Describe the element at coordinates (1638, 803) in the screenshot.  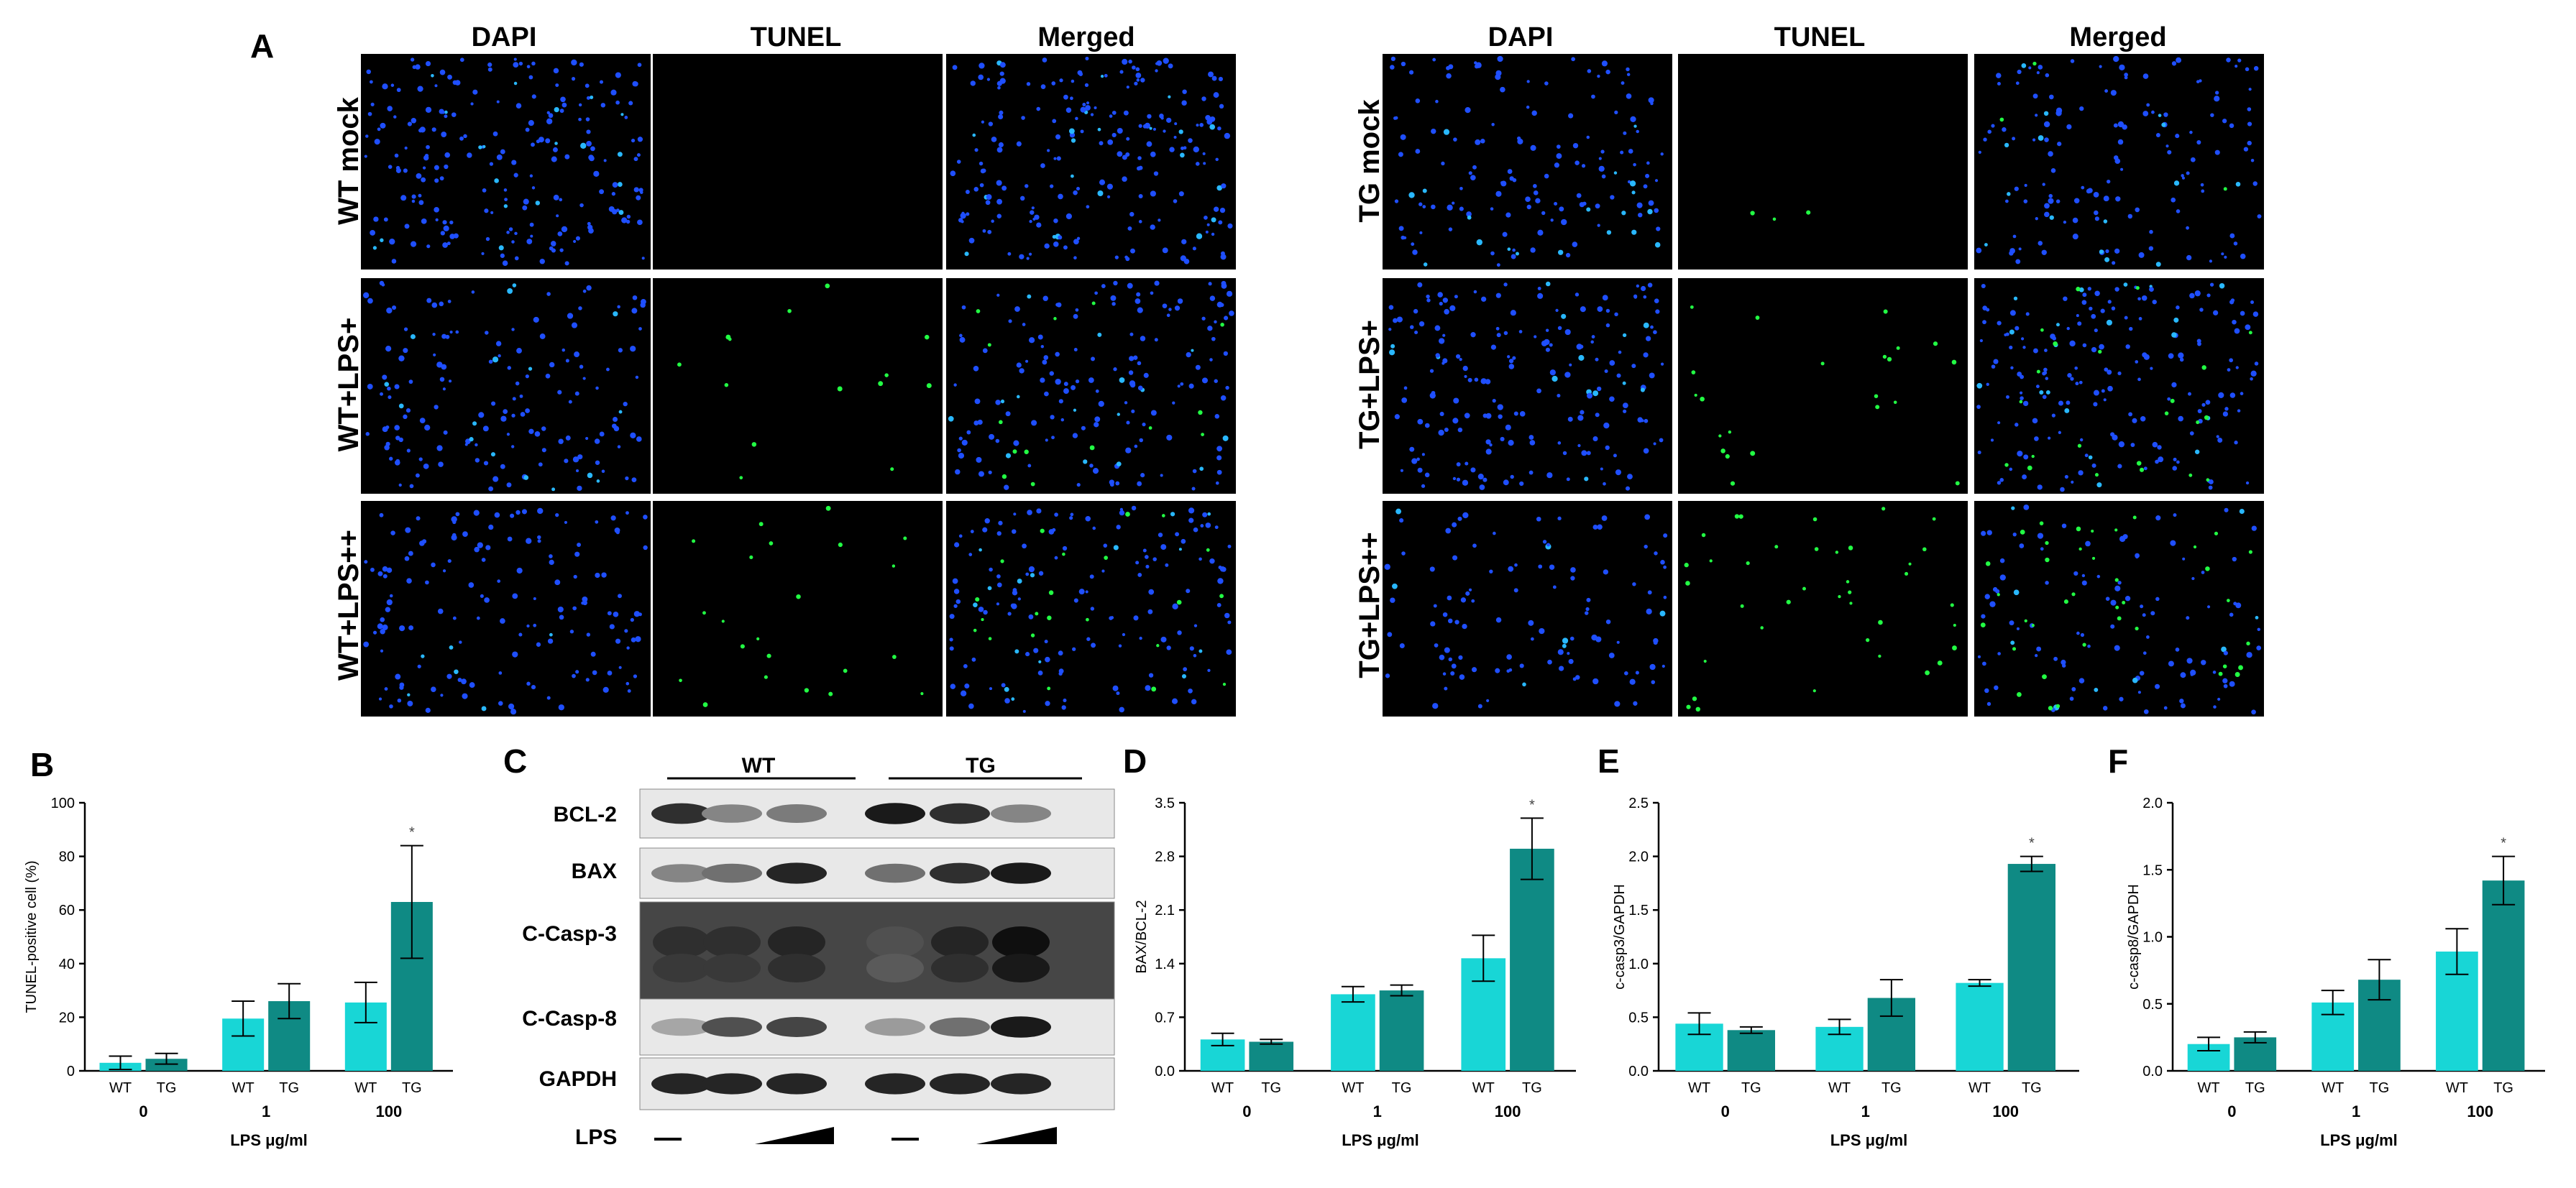
I see `y-tick-label: 2.5` at that location.